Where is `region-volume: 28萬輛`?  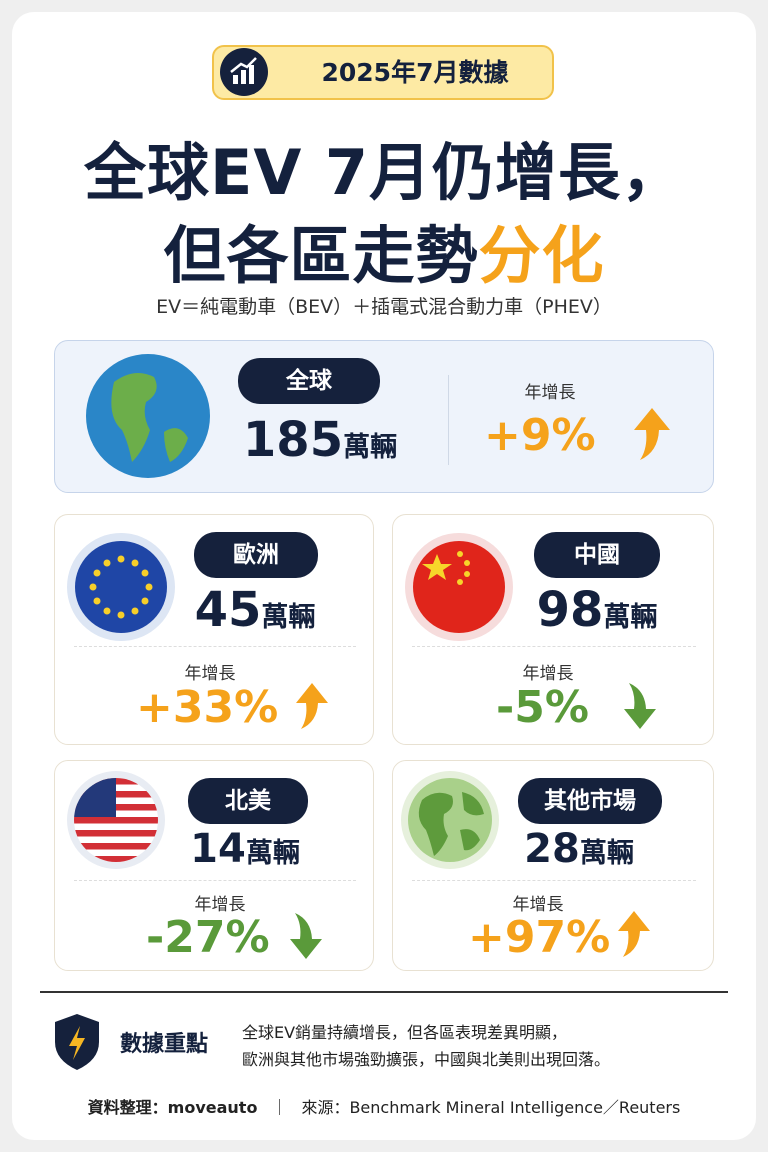 region-volume: 28萬輛 is located at coordinates (579, 849).